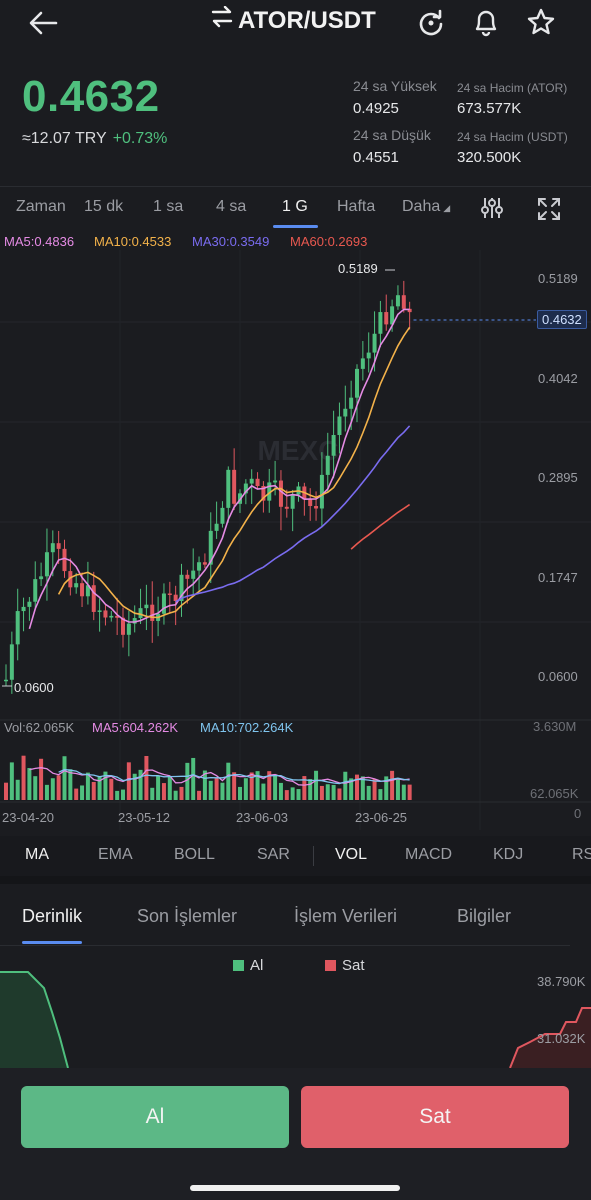 The width and height of the screenshot is (591, 1200). What do you see at coordinates (578, 813) in the screenshot?
I see `vol-axis-zero: 0` at bounding box center [578, 813].